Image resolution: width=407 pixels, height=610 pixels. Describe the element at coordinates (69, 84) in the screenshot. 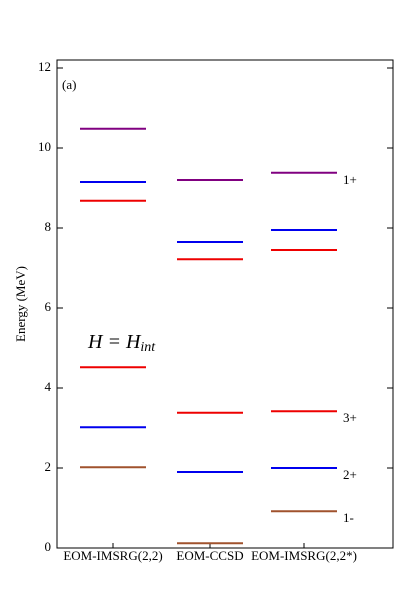

I see `panel-label: (a)` at that location.